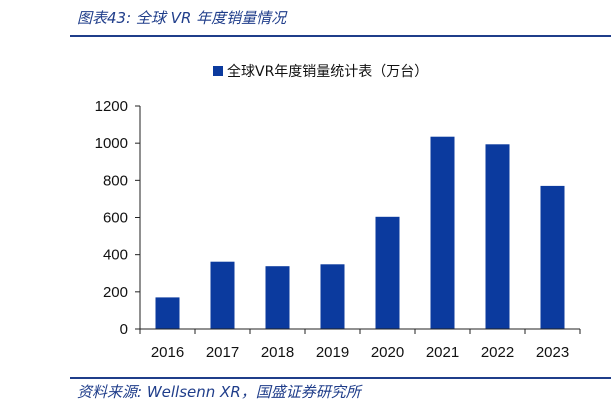  What do you see at coordinates (222, 352) in the screenshot?
I see `x-tick-label: 2017` at bounding box center [222, 352].